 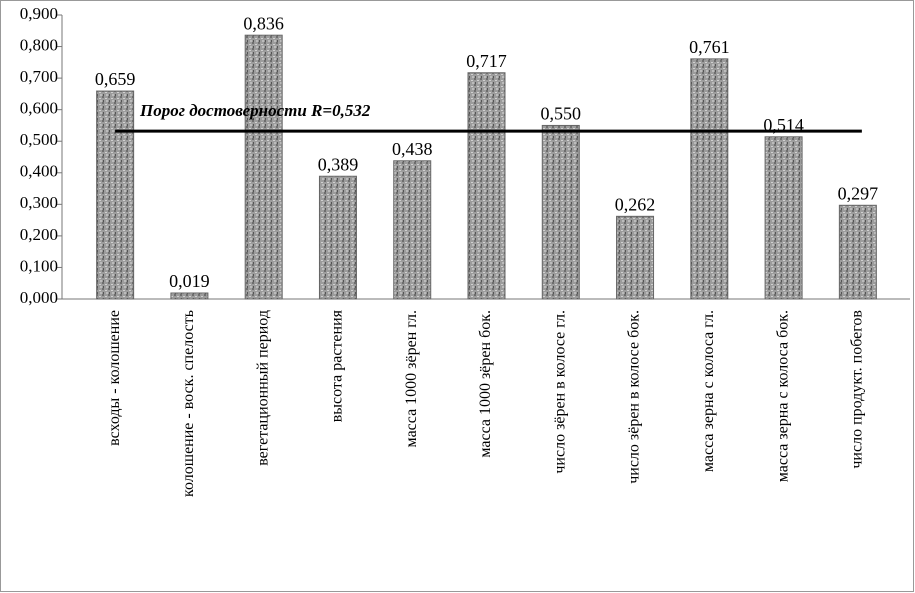 I want to click on threshold-label: Порог достоверности R=0,532, so click(x=255, y=110).